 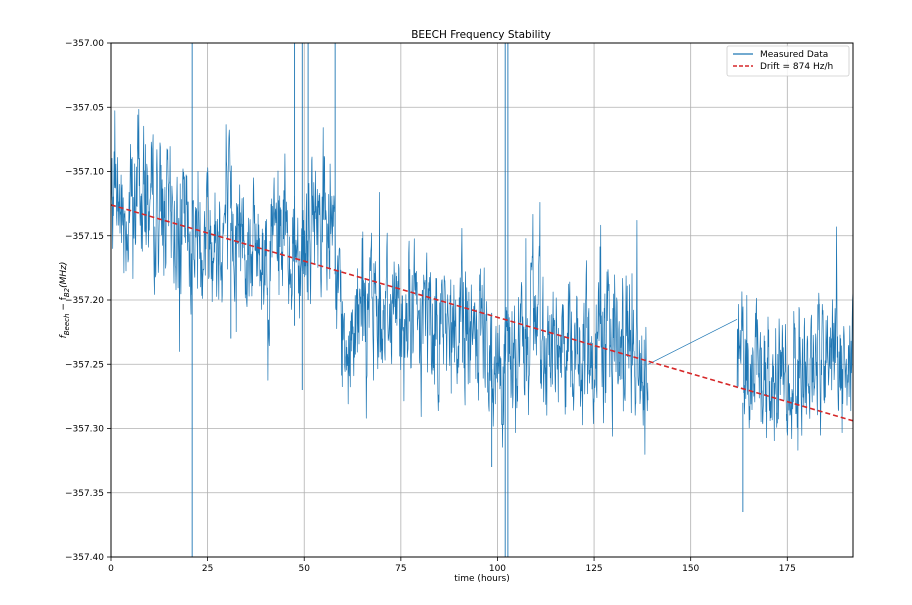 I want to click on x-tick-label: 150, so click(x=690, y=569).